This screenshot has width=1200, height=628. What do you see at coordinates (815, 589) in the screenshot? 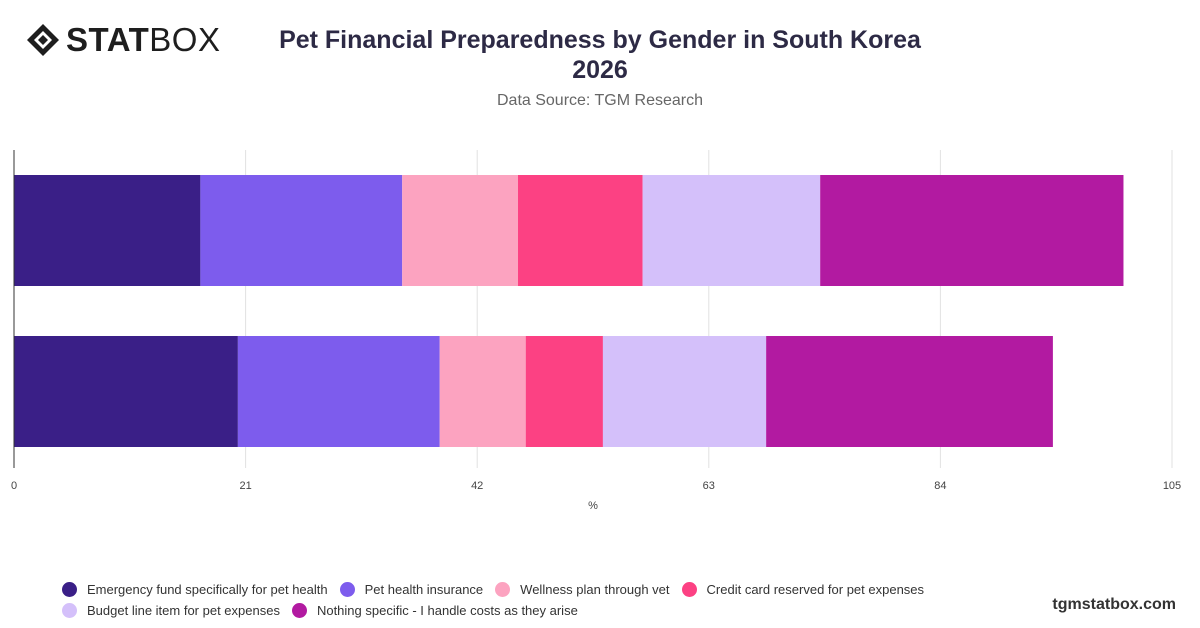
I see `legend-label: Credit card reserved for pet expenses` at bounding box center [815, 589].